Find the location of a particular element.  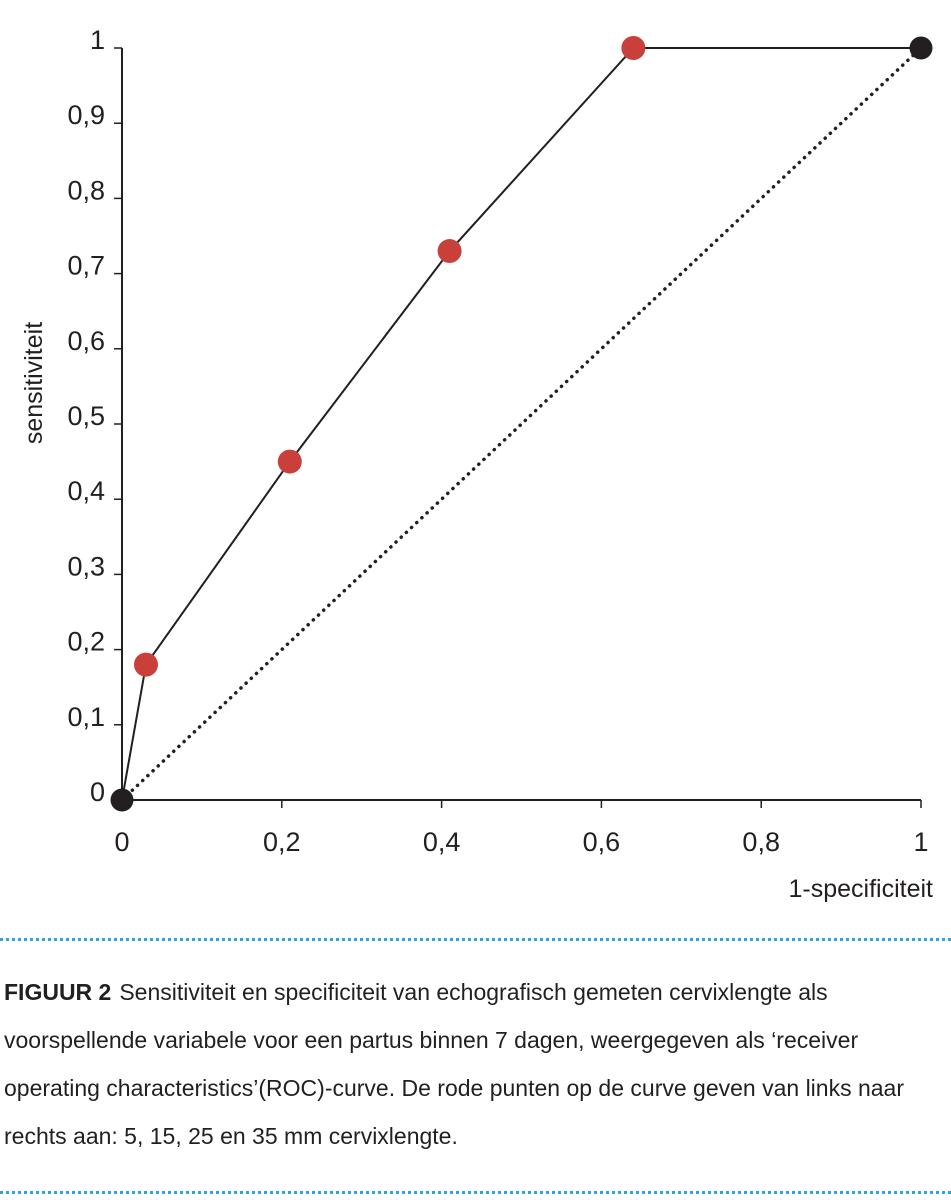

y-tick-label: 0,3 is located at coordinates (86, 566).